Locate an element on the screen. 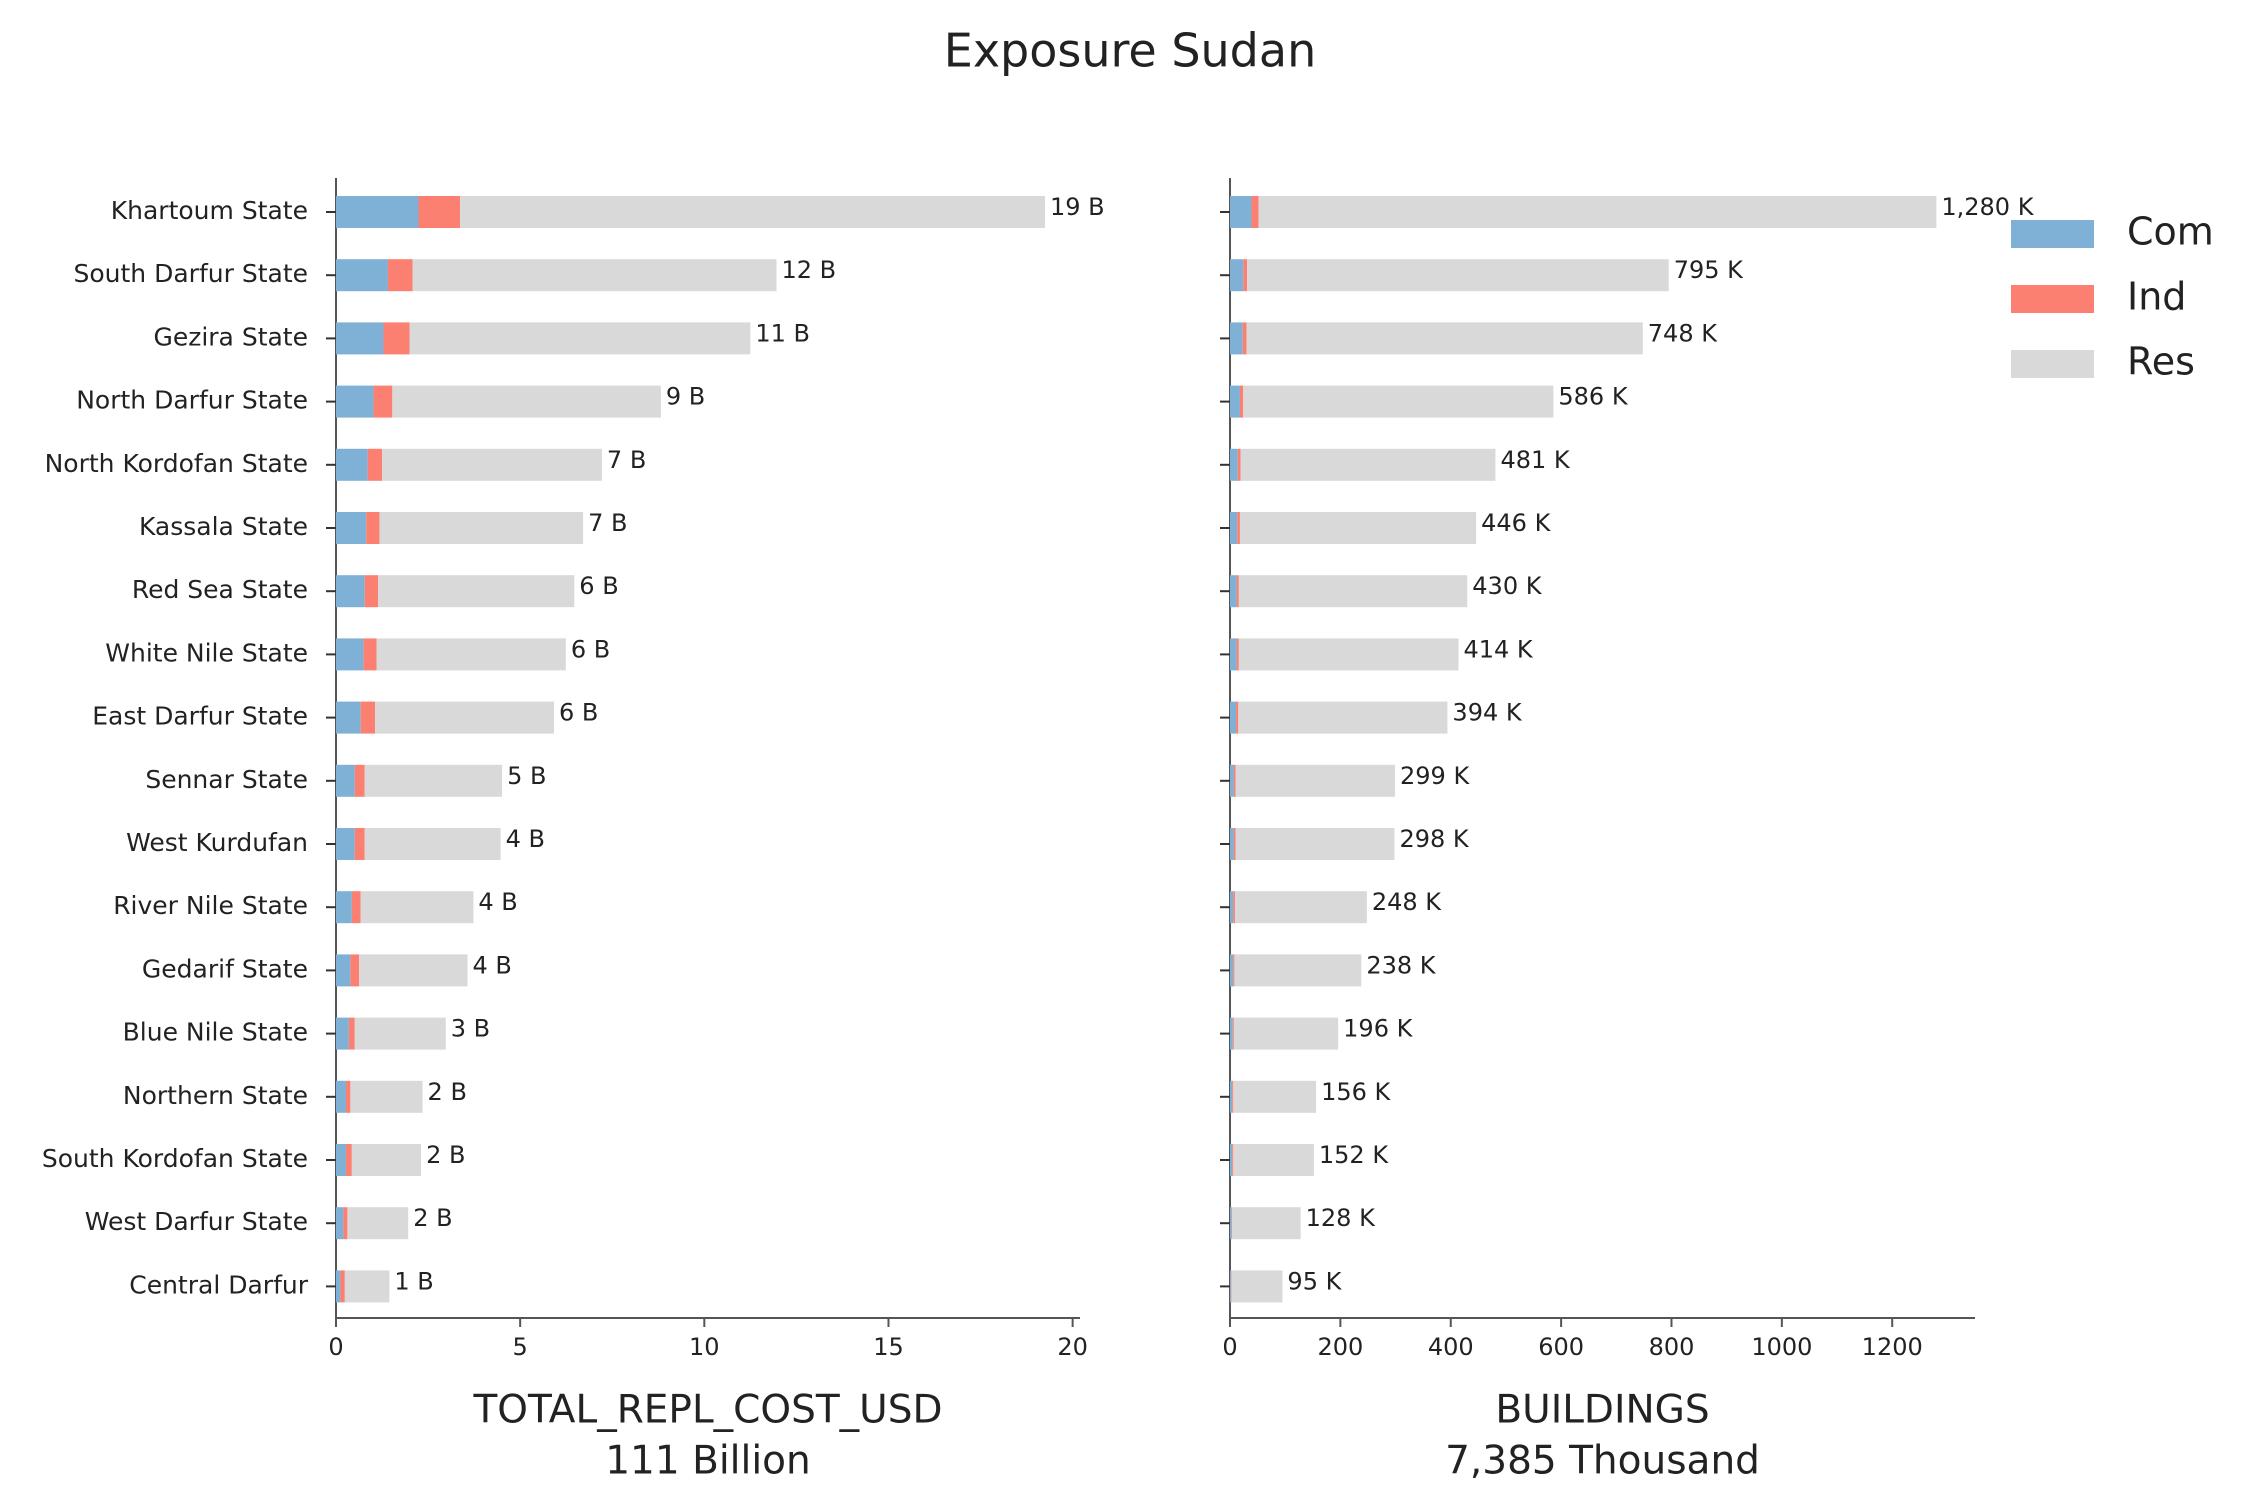  legend-label: Ind is located at coordinates (2156, 297).